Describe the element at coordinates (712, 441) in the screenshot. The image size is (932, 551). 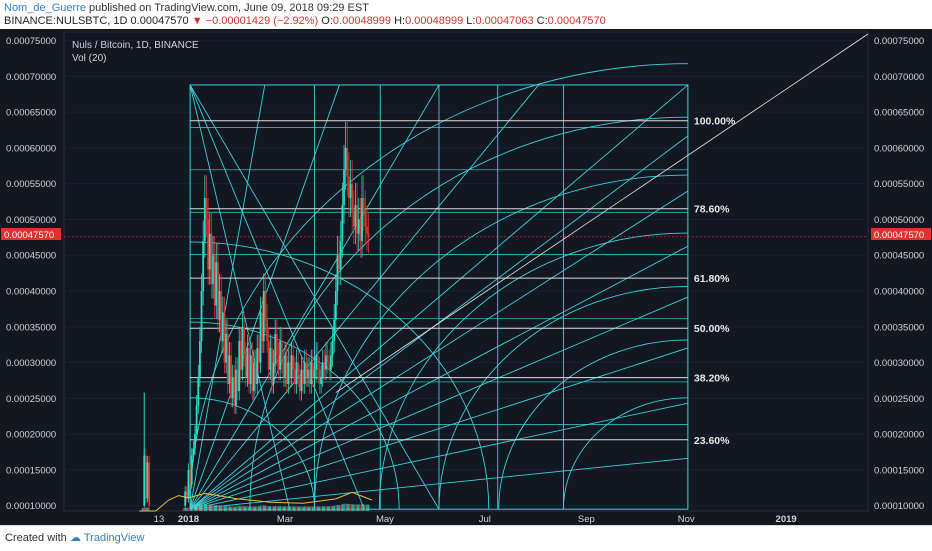
I see `fib-level-label: 23.60%` at that location.